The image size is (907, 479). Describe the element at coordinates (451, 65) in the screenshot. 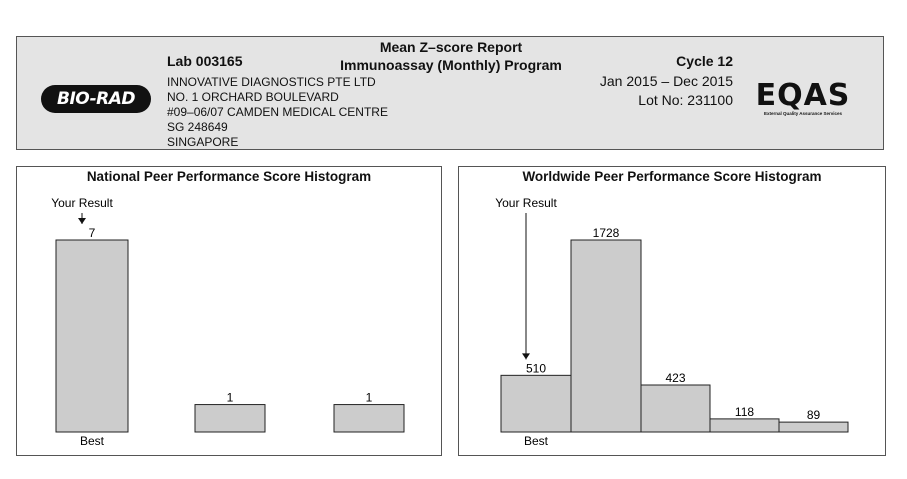

I see `program-name: Immunoassay (Monthly) Program` at that location.